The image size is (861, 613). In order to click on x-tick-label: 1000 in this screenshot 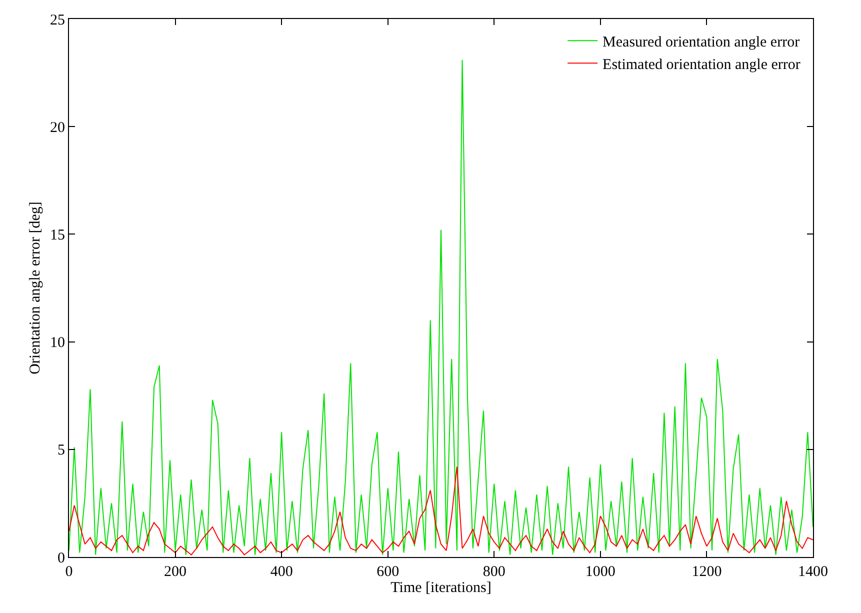, I will do `click(600, 572)`.